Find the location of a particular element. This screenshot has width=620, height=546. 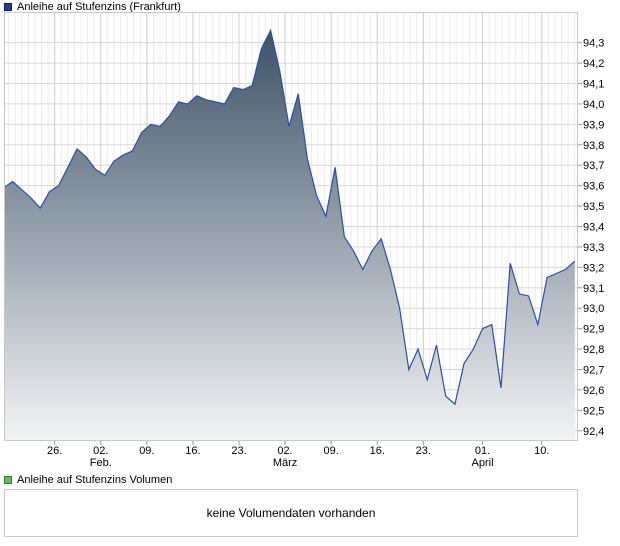

volume-legend-label: Anleihe auf Stufenzins Volumen is located at coordinates (95, 480).